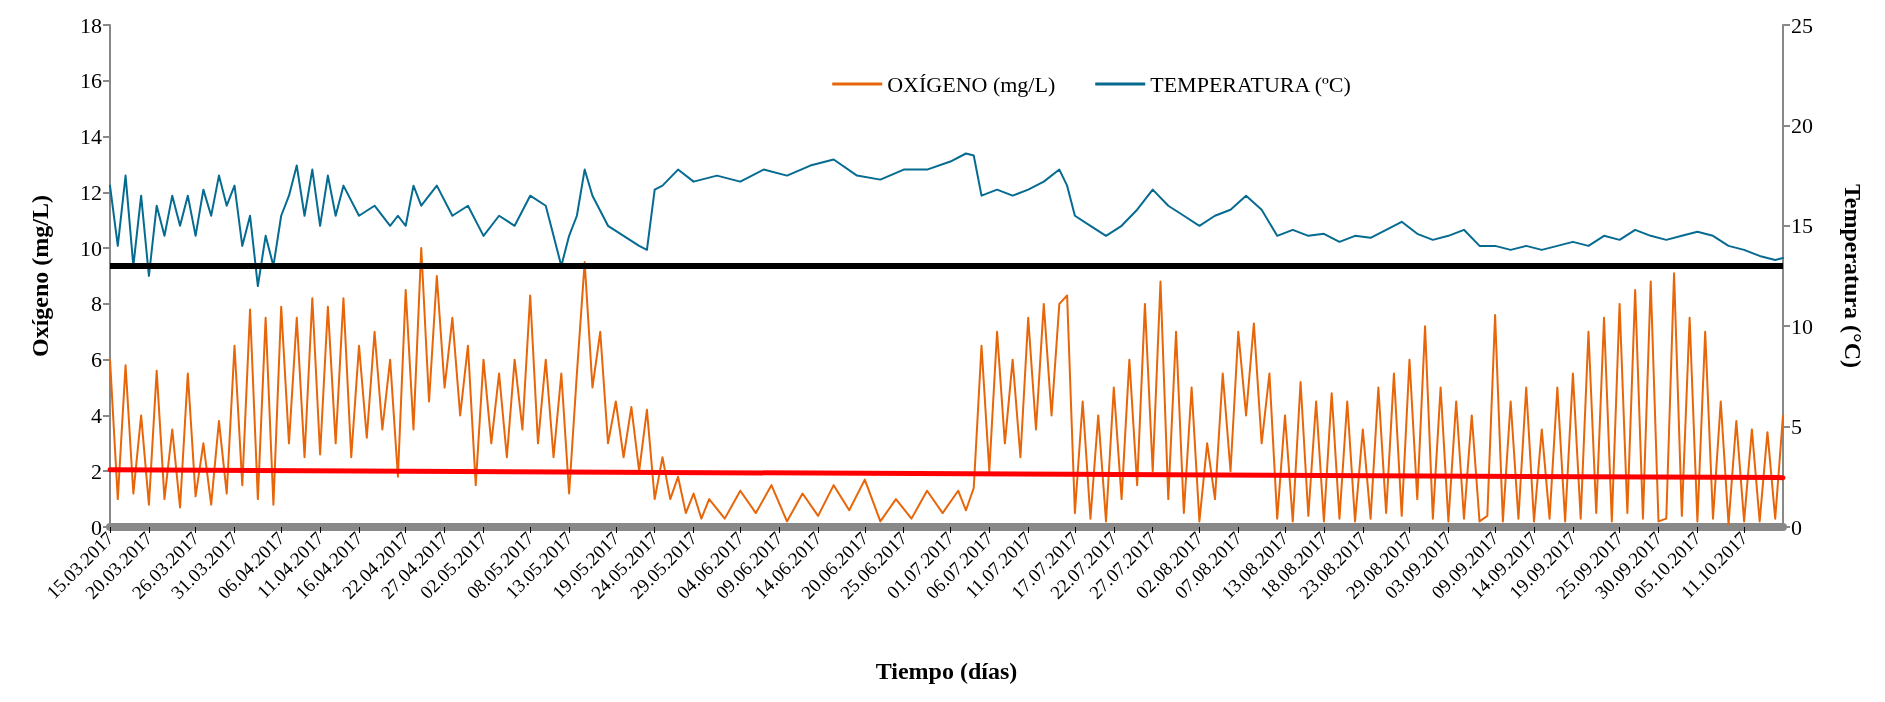 Image resolution: width=1885 pixels, height=702 pixels. Describe the element at coordinates (1250, 84) in the screenshot. I see `legend-label: TEMPERATURA (ºC)` at that location.